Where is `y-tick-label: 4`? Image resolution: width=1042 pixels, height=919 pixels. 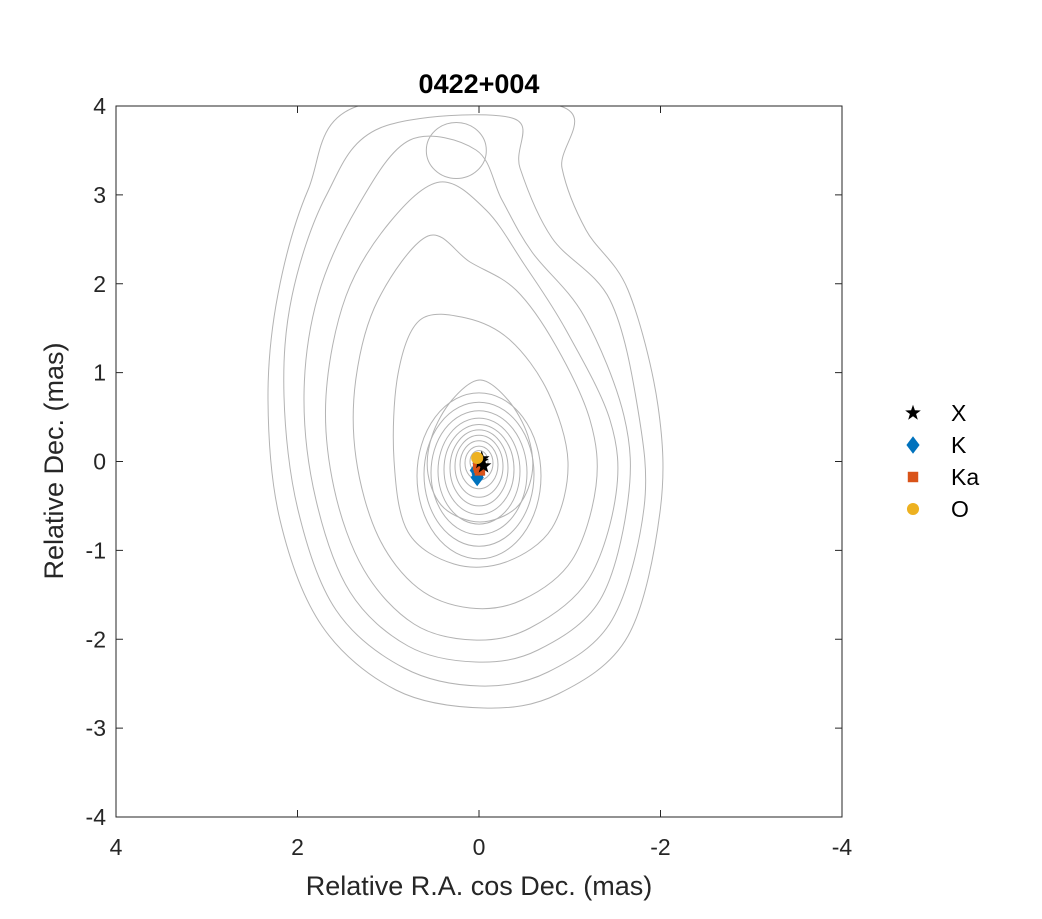 y-tick-label: 4 is located at coordinates (99, 106).